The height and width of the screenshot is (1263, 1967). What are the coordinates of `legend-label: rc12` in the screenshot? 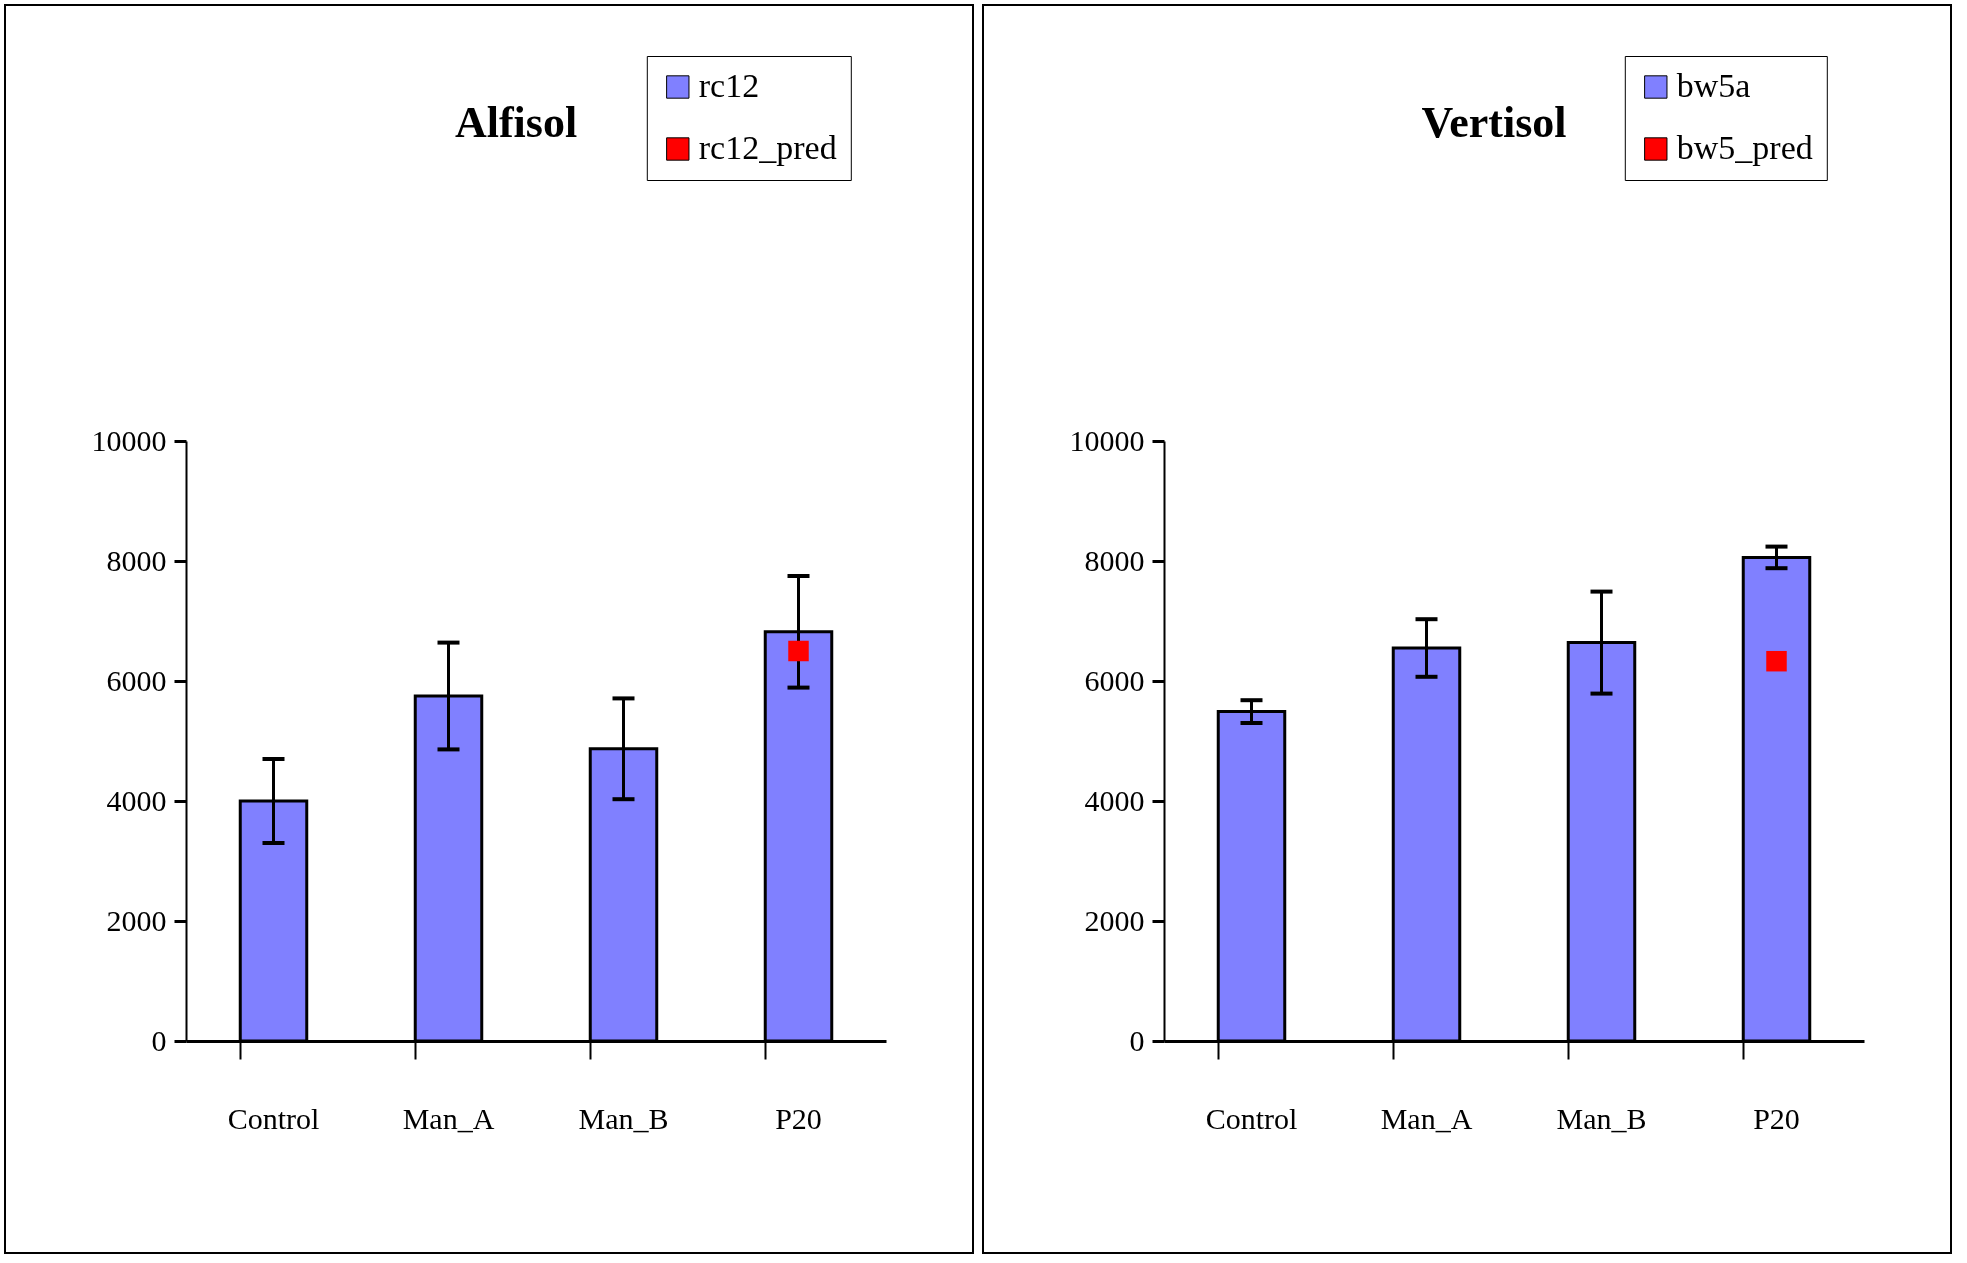 It's located at (729, 85).